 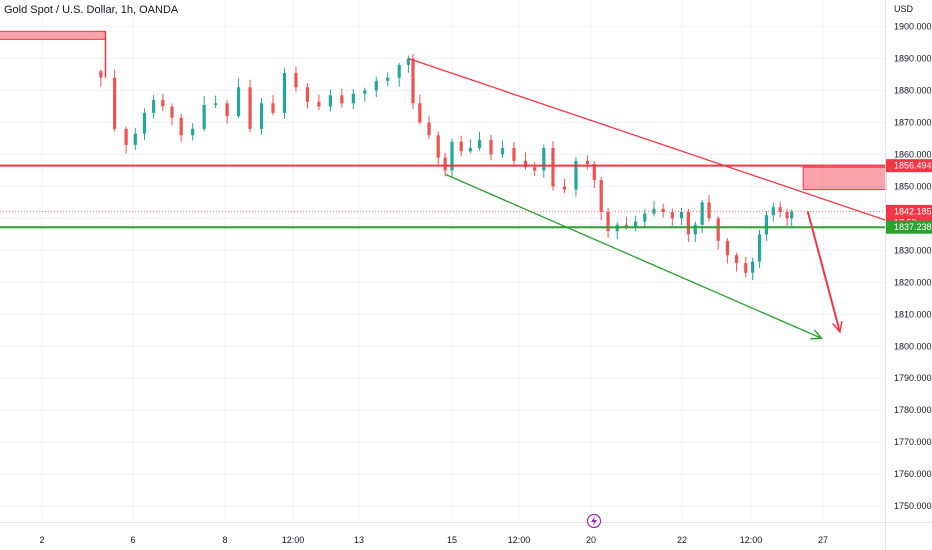 I want to click on price-tick-label: 1890.000, so click(x=913, y=59).